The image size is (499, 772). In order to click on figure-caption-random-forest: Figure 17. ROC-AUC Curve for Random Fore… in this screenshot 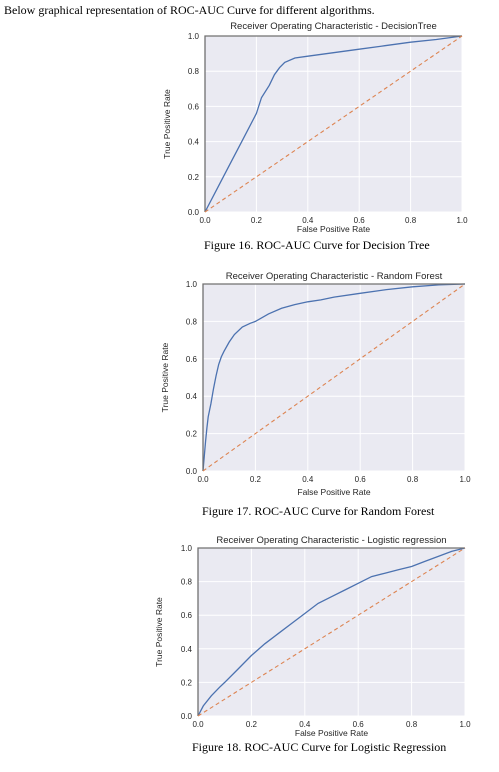, I will do `click(318, 511)`.